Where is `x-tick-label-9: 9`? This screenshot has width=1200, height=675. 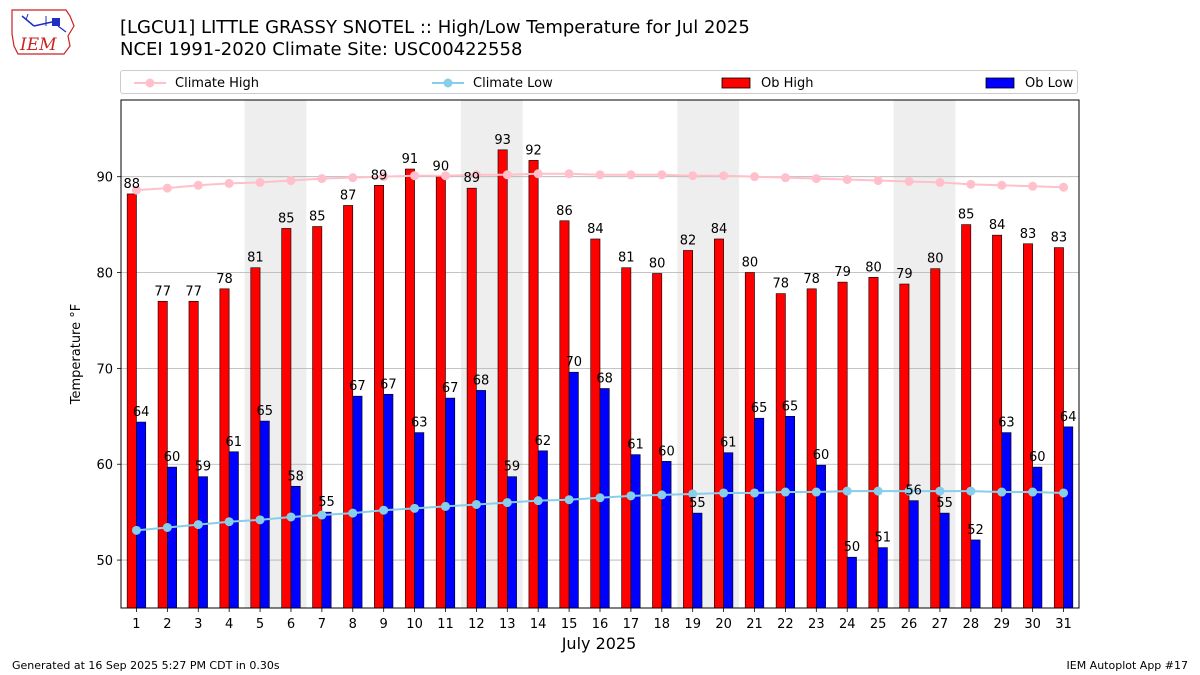 x-tick-label-9: 9 is located at coordinates (384, 624).